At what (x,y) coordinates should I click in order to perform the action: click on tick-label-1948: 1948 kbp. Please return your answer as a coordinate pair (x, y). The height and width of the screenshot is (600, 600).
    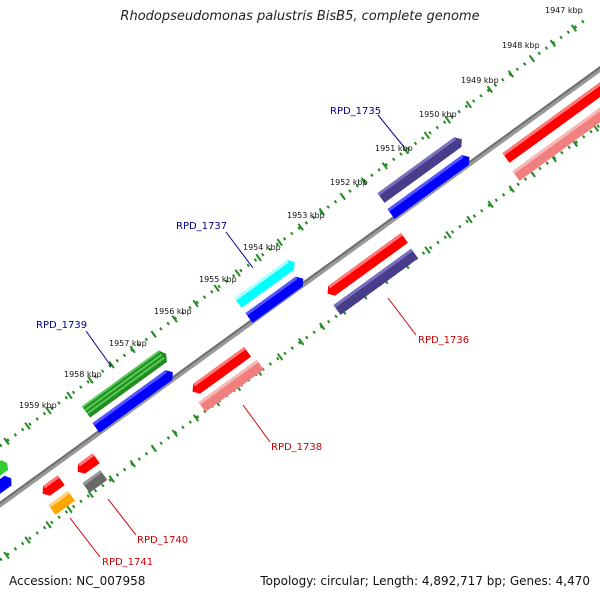
    Looking at the image, I should click on (521, 45).